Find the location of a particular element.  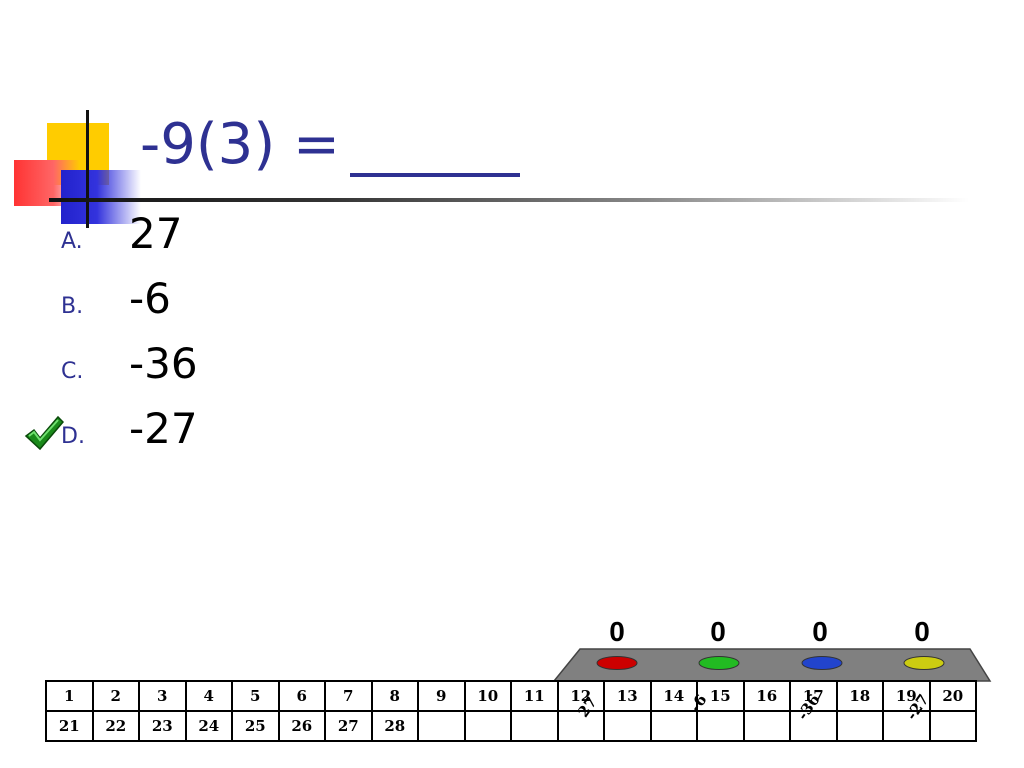

answer-letter: D. is located at coordinates (73, 436).